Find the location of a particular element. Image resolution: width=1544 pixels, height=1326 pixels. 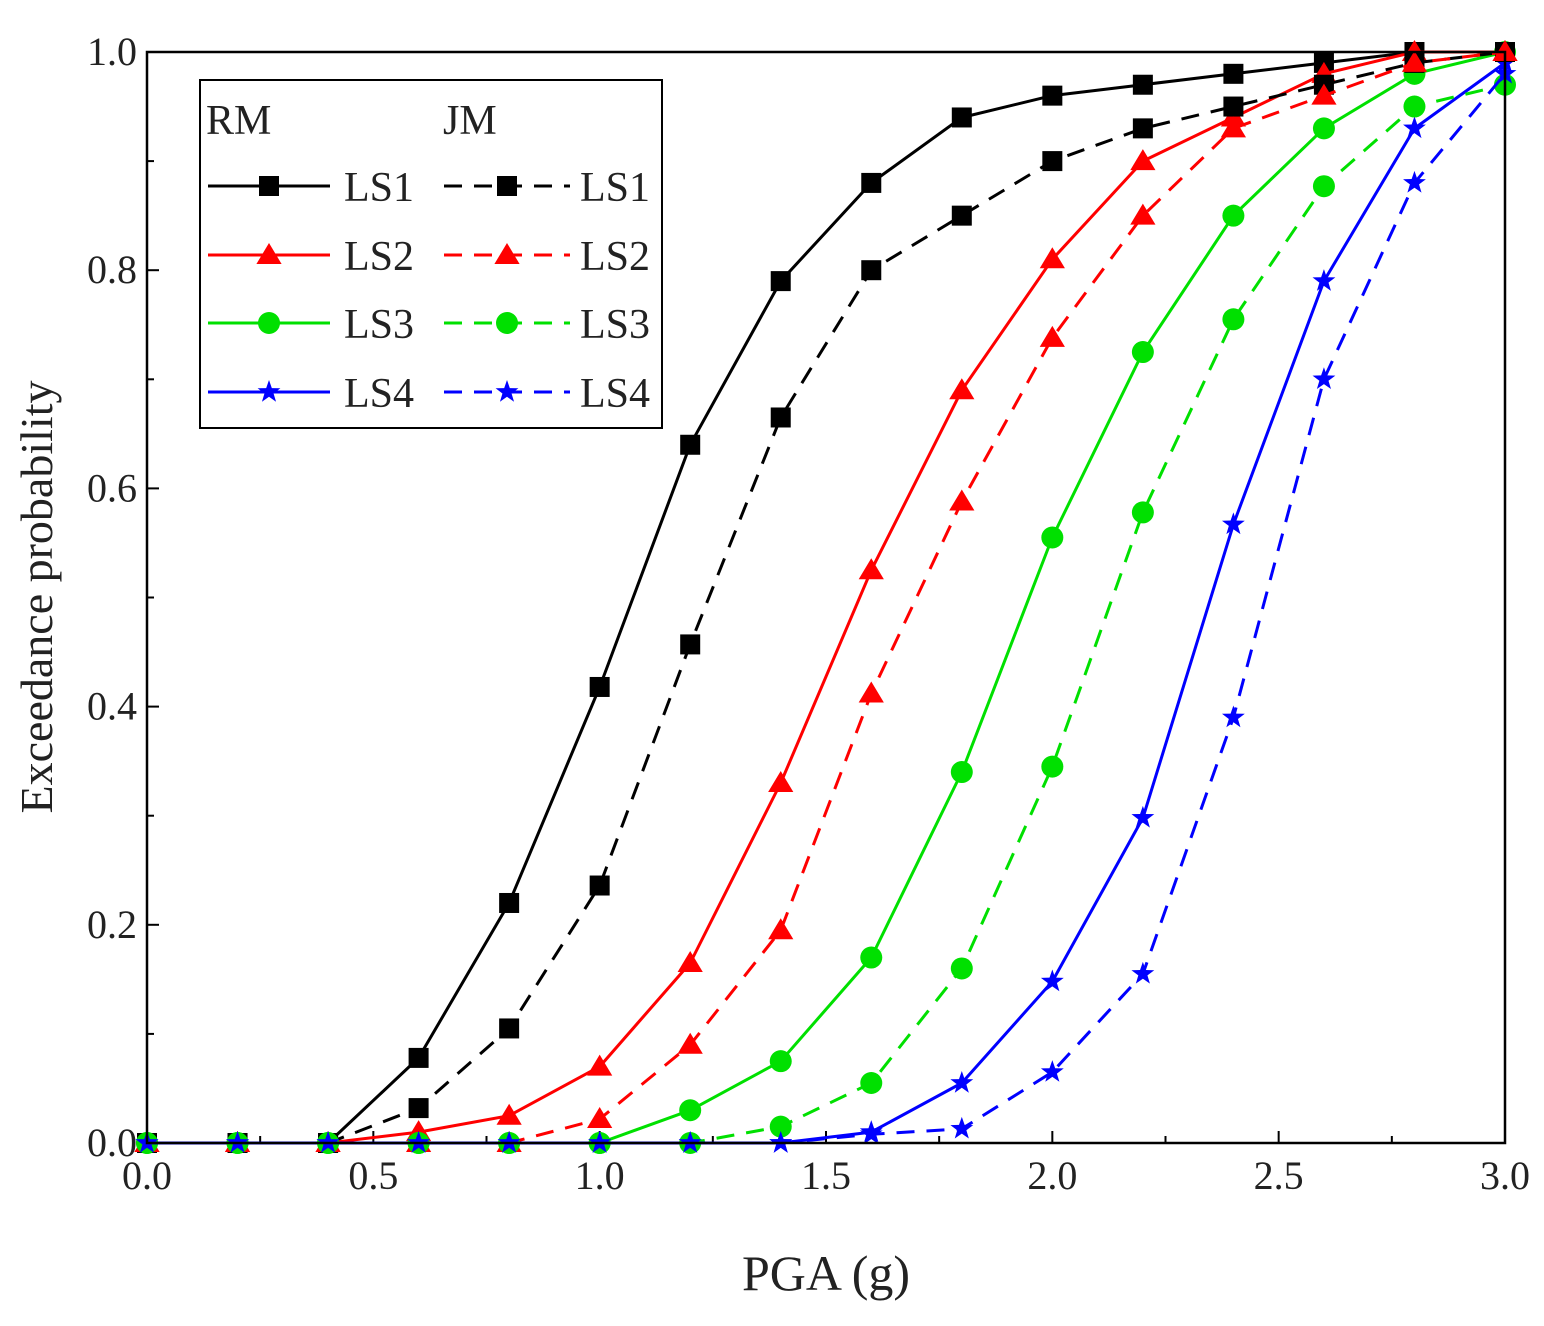

y-axis-label: Exceedance probability is located at coordinates (36, 597).